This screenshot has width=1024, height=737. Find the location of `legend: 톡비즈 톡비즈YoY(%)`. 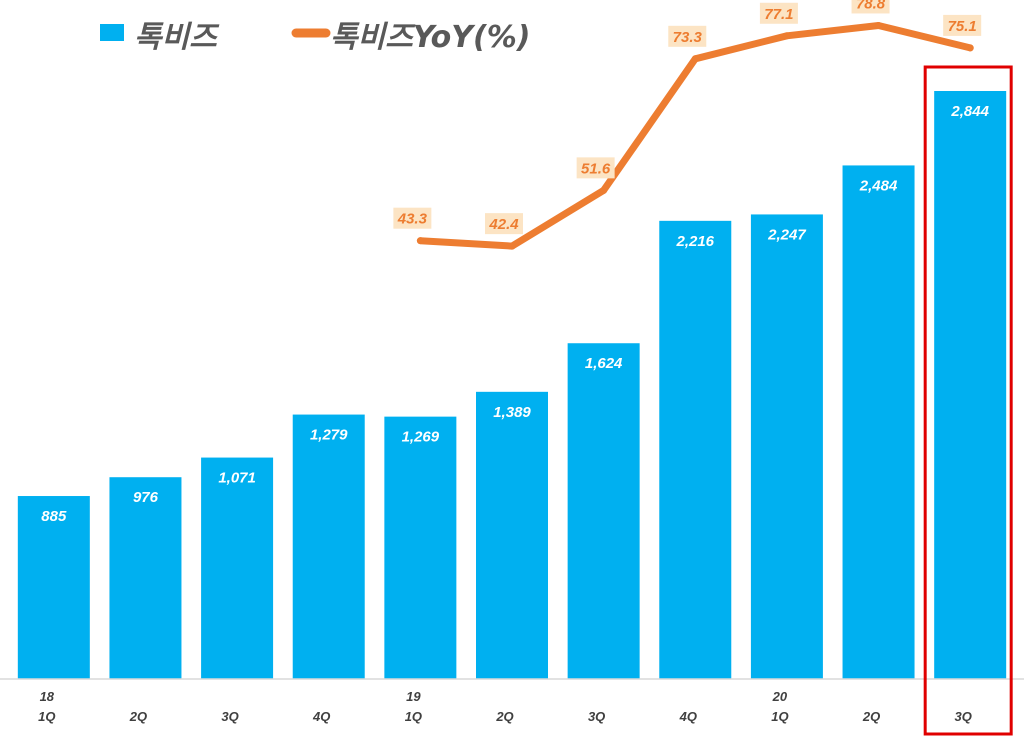

legend: 톡비즈 톡비즈YoY(%) is located at coordinates (315, 37).